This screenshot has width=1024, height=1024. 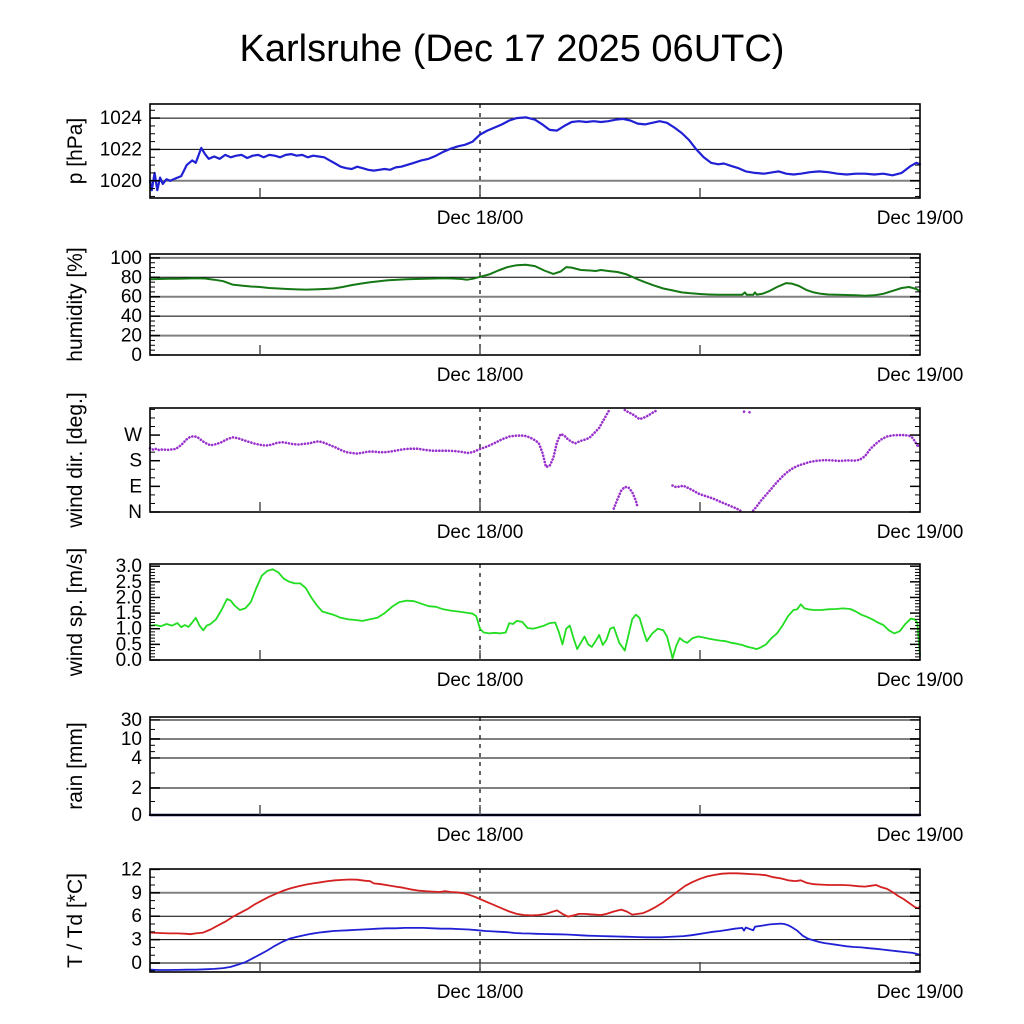 What do you see at coordinates (129, 660) in the screenshot?
I see `y-tick-label: 0.0` at bounding box center [129, 660].